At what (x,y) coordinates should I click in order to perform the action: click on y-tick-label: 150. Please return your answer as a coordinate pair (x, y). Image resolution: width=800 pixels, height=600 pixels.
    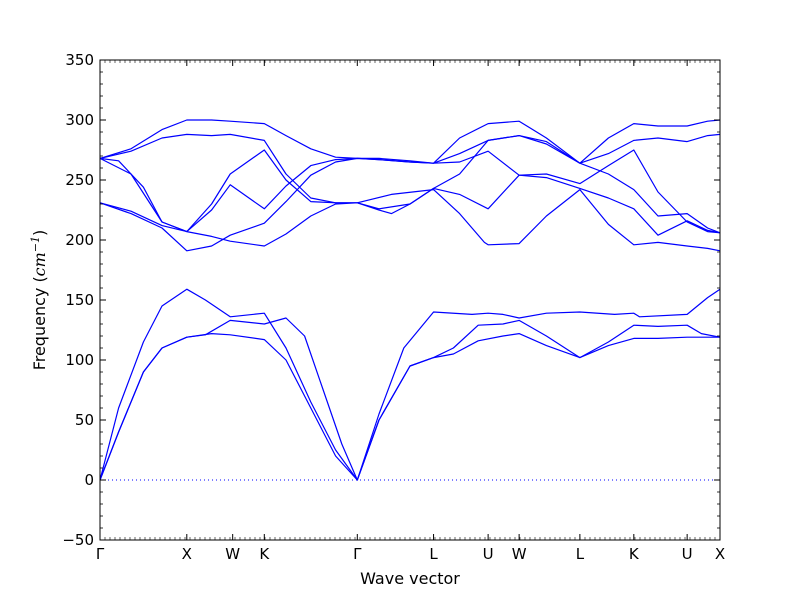
    Looking at the image, I should click on (79, 300).